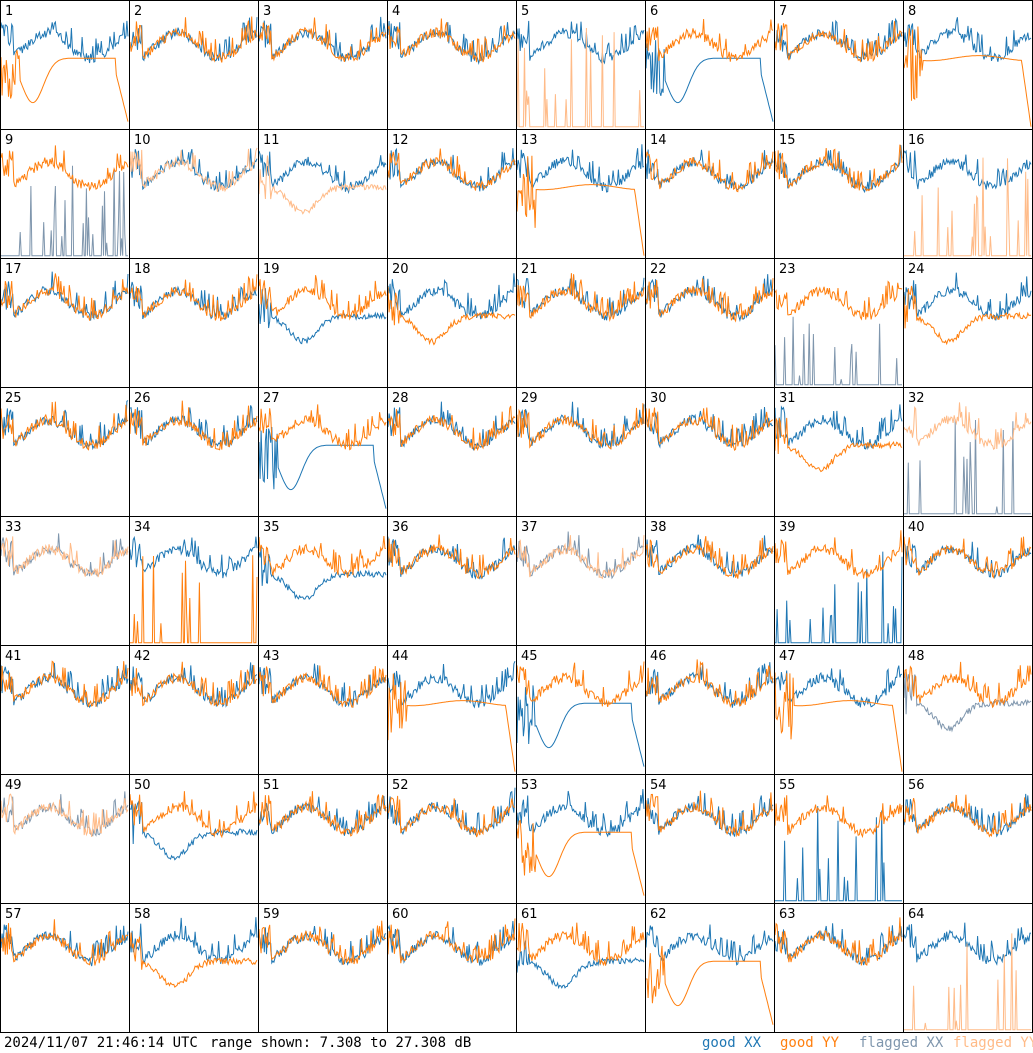 The height and width of the screenshot is (1053, 1033). Describe the element at coordinates (452, 194) in the screenshot. I see `tile-12: 12` at that location.